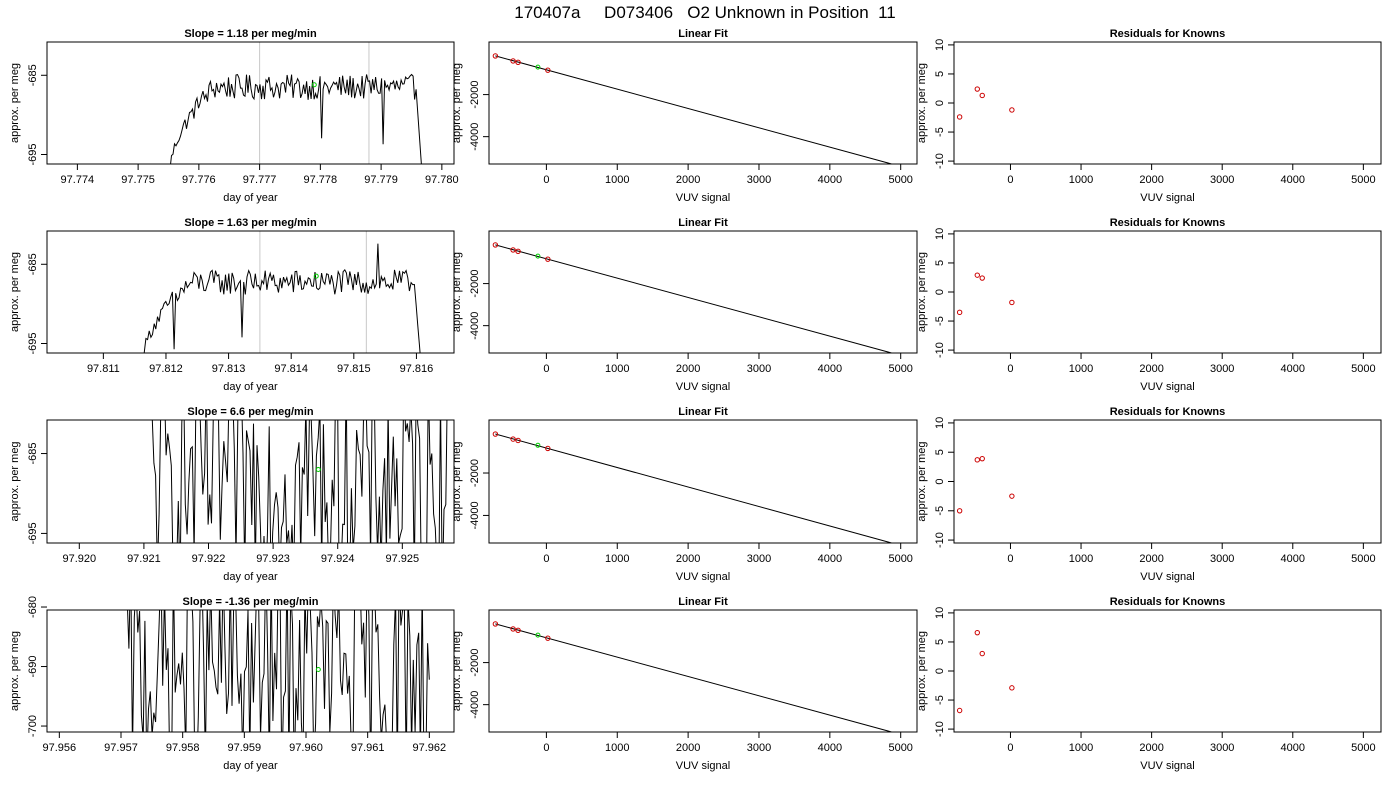 The width and height of the screenshot is (1400, 800). I want to click on x-axis-label: day of year, so click(250, 766).